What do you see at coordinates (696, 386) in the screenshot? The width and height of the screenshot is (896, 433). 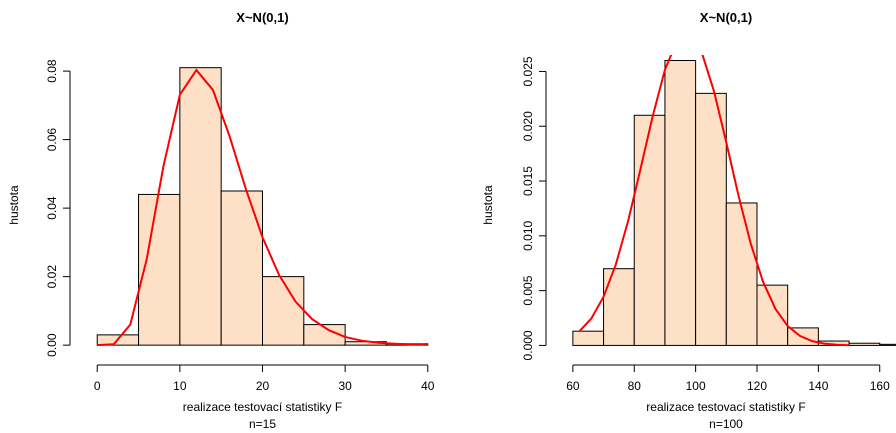 I see `x-tick-label: 100` at bounding box center [696, 386].